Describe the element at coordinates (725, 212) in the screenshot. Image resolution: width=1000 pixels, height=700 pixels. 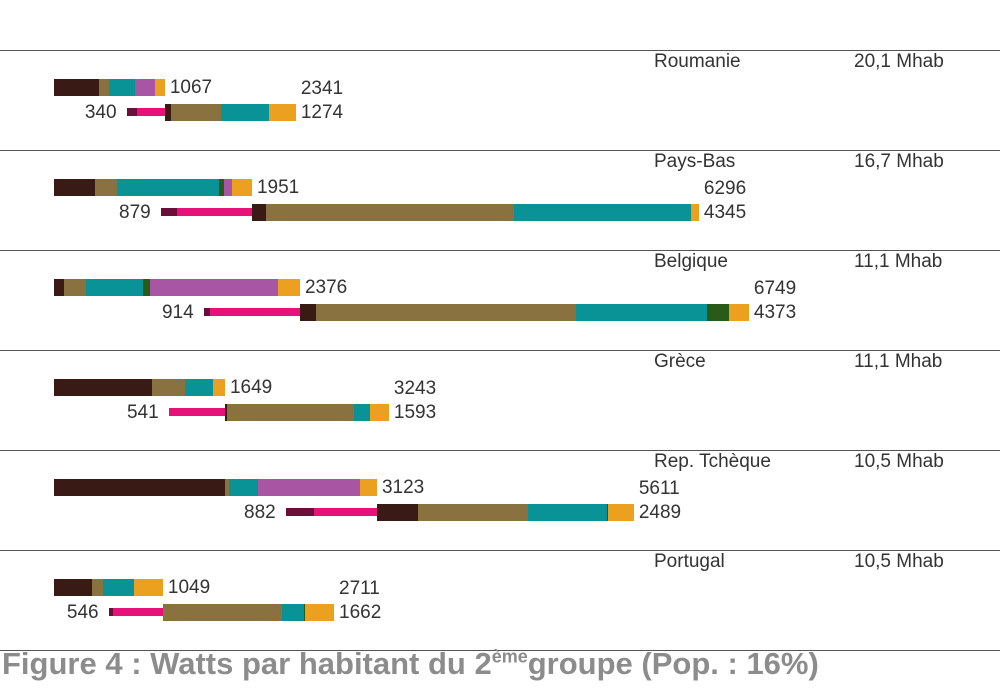
I see `lower-total-label: 4345` at that location.